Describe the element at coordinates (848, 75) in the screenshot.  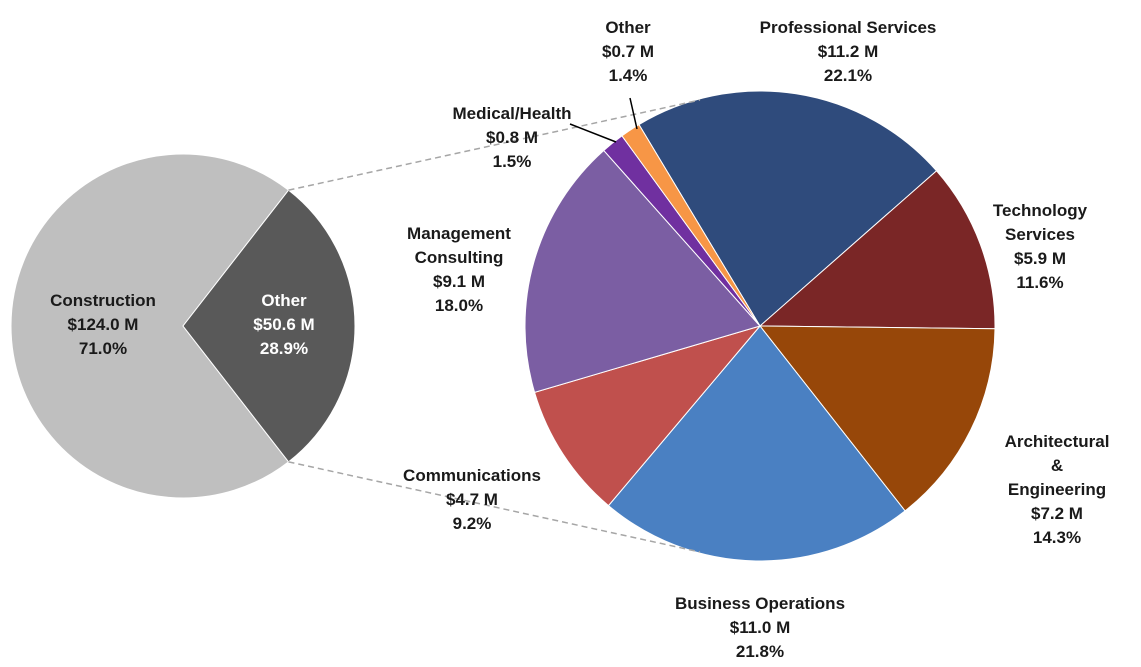
I see `value-label: 22.1%` at that location.